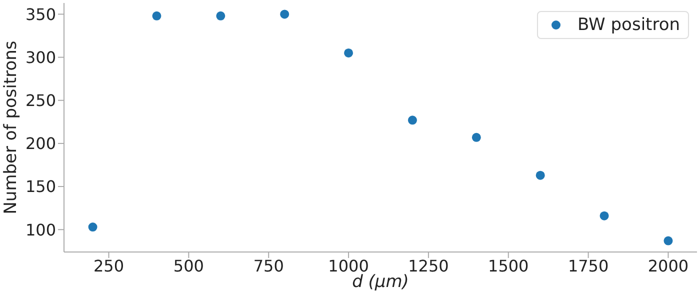 Image resolution: width=700 pixels, height=292 pixels. I want to click on x-tick-label: 1750, so click(588, 266).